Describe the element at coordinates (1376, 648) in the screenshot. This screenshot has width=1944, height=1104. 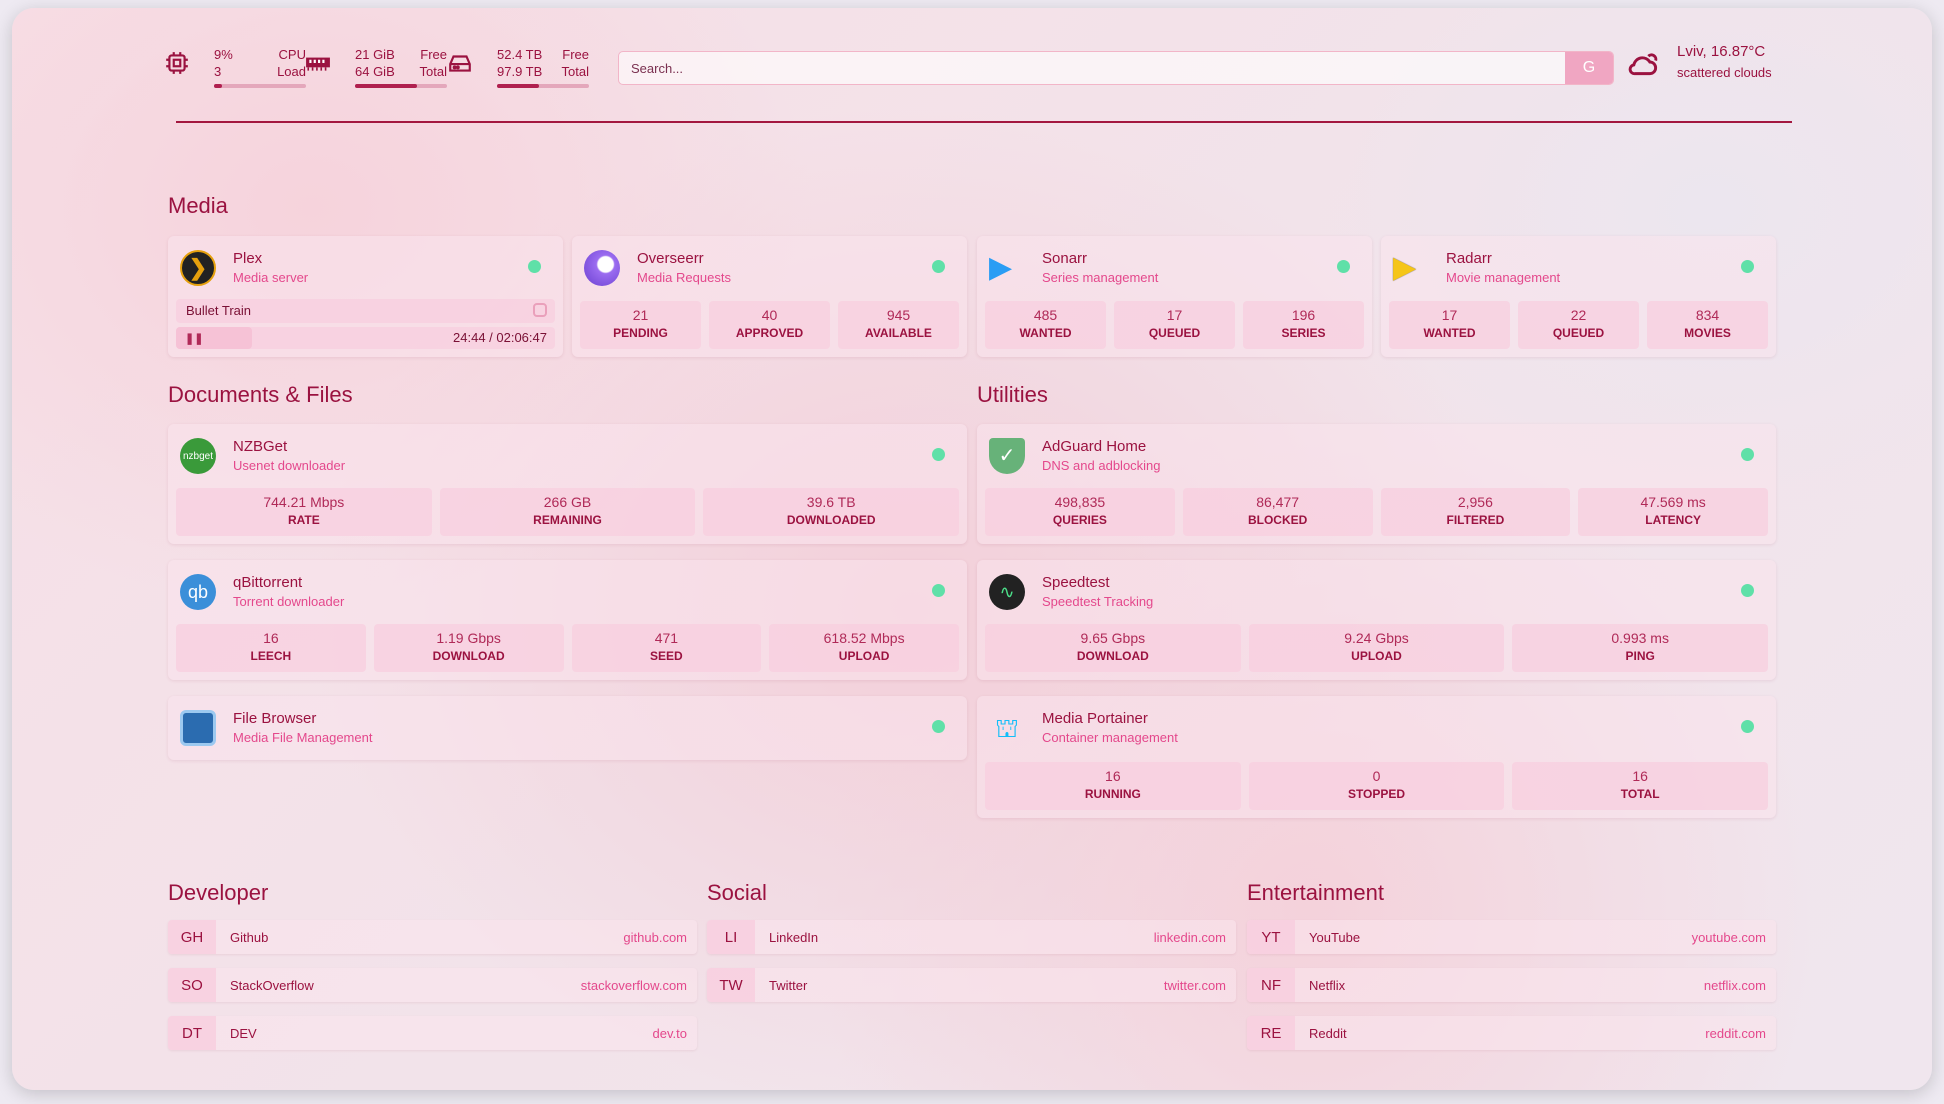
I see `stat-block: 9.24 Gbps UPLOAD` at that location.